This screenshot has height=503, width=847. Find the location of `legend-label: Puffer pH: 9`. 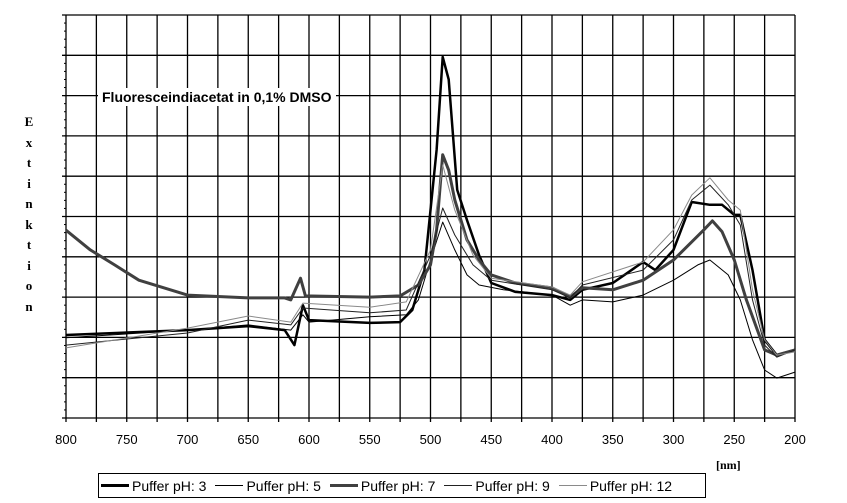

legend-label: Puffer pH: 9 is located at coordinates (512, 485).